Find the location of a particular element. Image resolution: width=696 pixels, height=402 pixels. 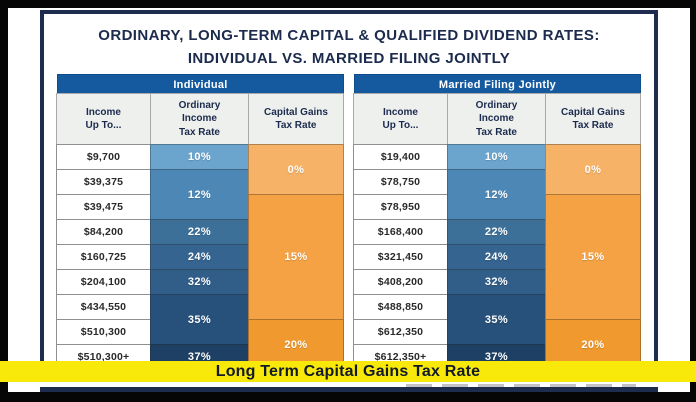

title-line-2: INDIVIDUAL VS. MARRIED FILING JOINTLY is located at coordinates (349, 58).